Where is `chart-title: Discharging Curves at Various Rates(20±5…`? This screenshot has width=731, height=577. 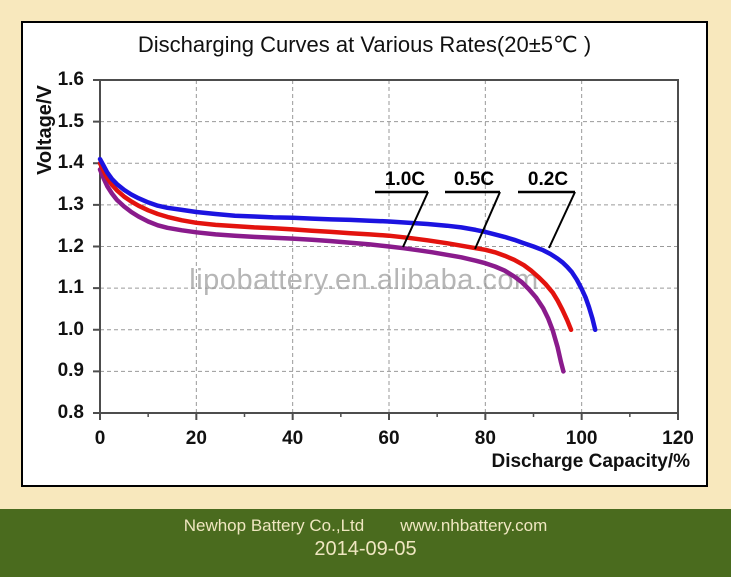
chart-title: Discharging Curves at Various Rates(20±5… is located at coordinates (364, 44).